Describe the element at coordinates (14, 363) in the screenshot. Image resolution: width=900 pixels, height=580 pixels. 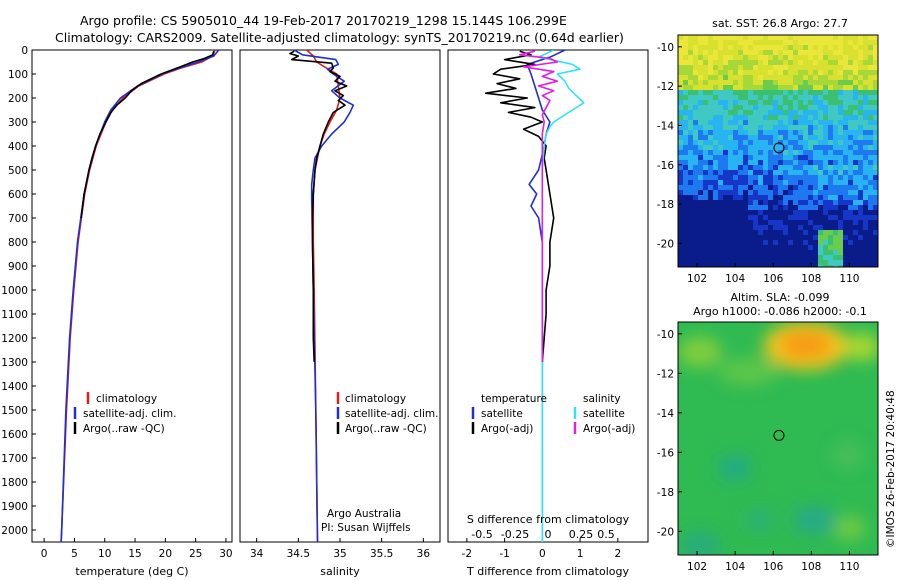
I see `depth-tick-label: 1300` at that location.